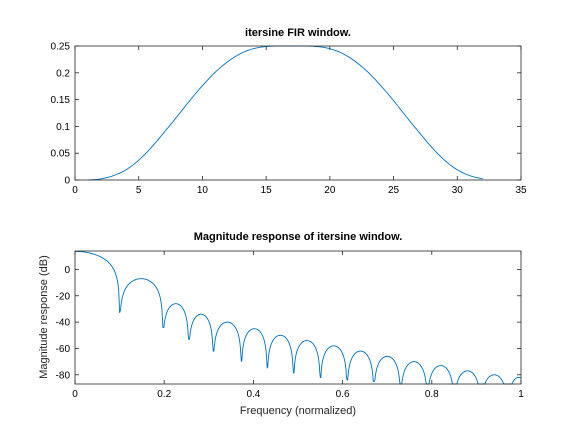 This screenshot has width=576, height=432. I want to click on magnitude-plot-ytick-label: -60, so click(63, 349).